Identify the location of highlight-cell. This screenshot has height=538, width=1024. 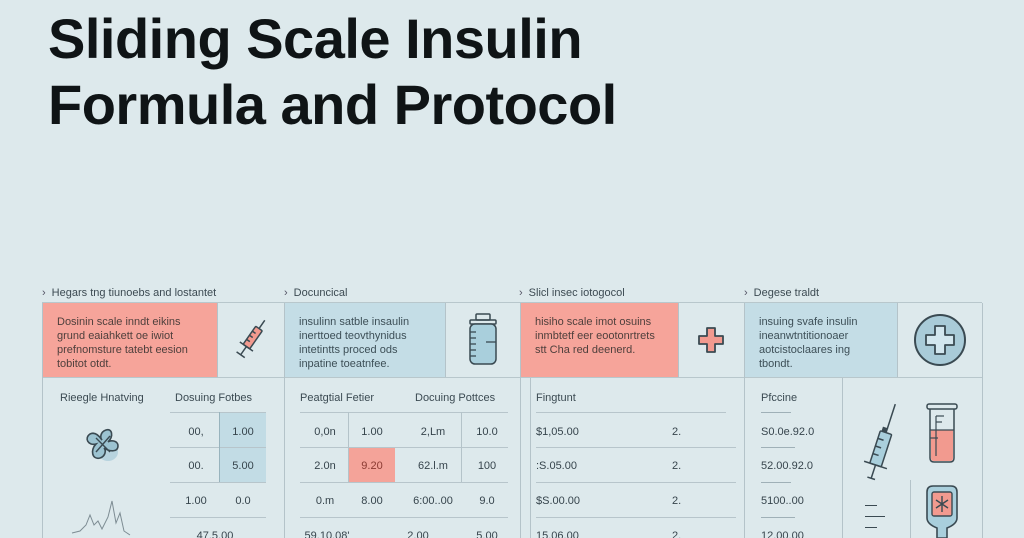
(372, 465).